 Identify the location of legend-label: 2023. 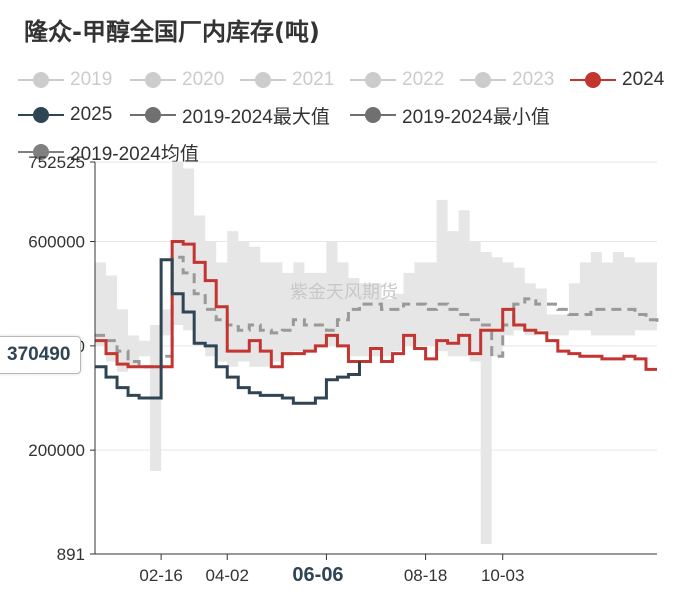
(533, 79).